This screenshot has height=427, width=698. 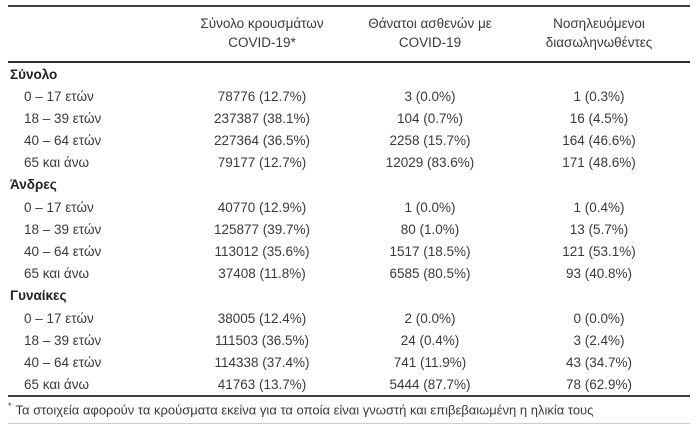 I want to click on intubated-cell: 1 (0.3%), so click(x=599, y=96).